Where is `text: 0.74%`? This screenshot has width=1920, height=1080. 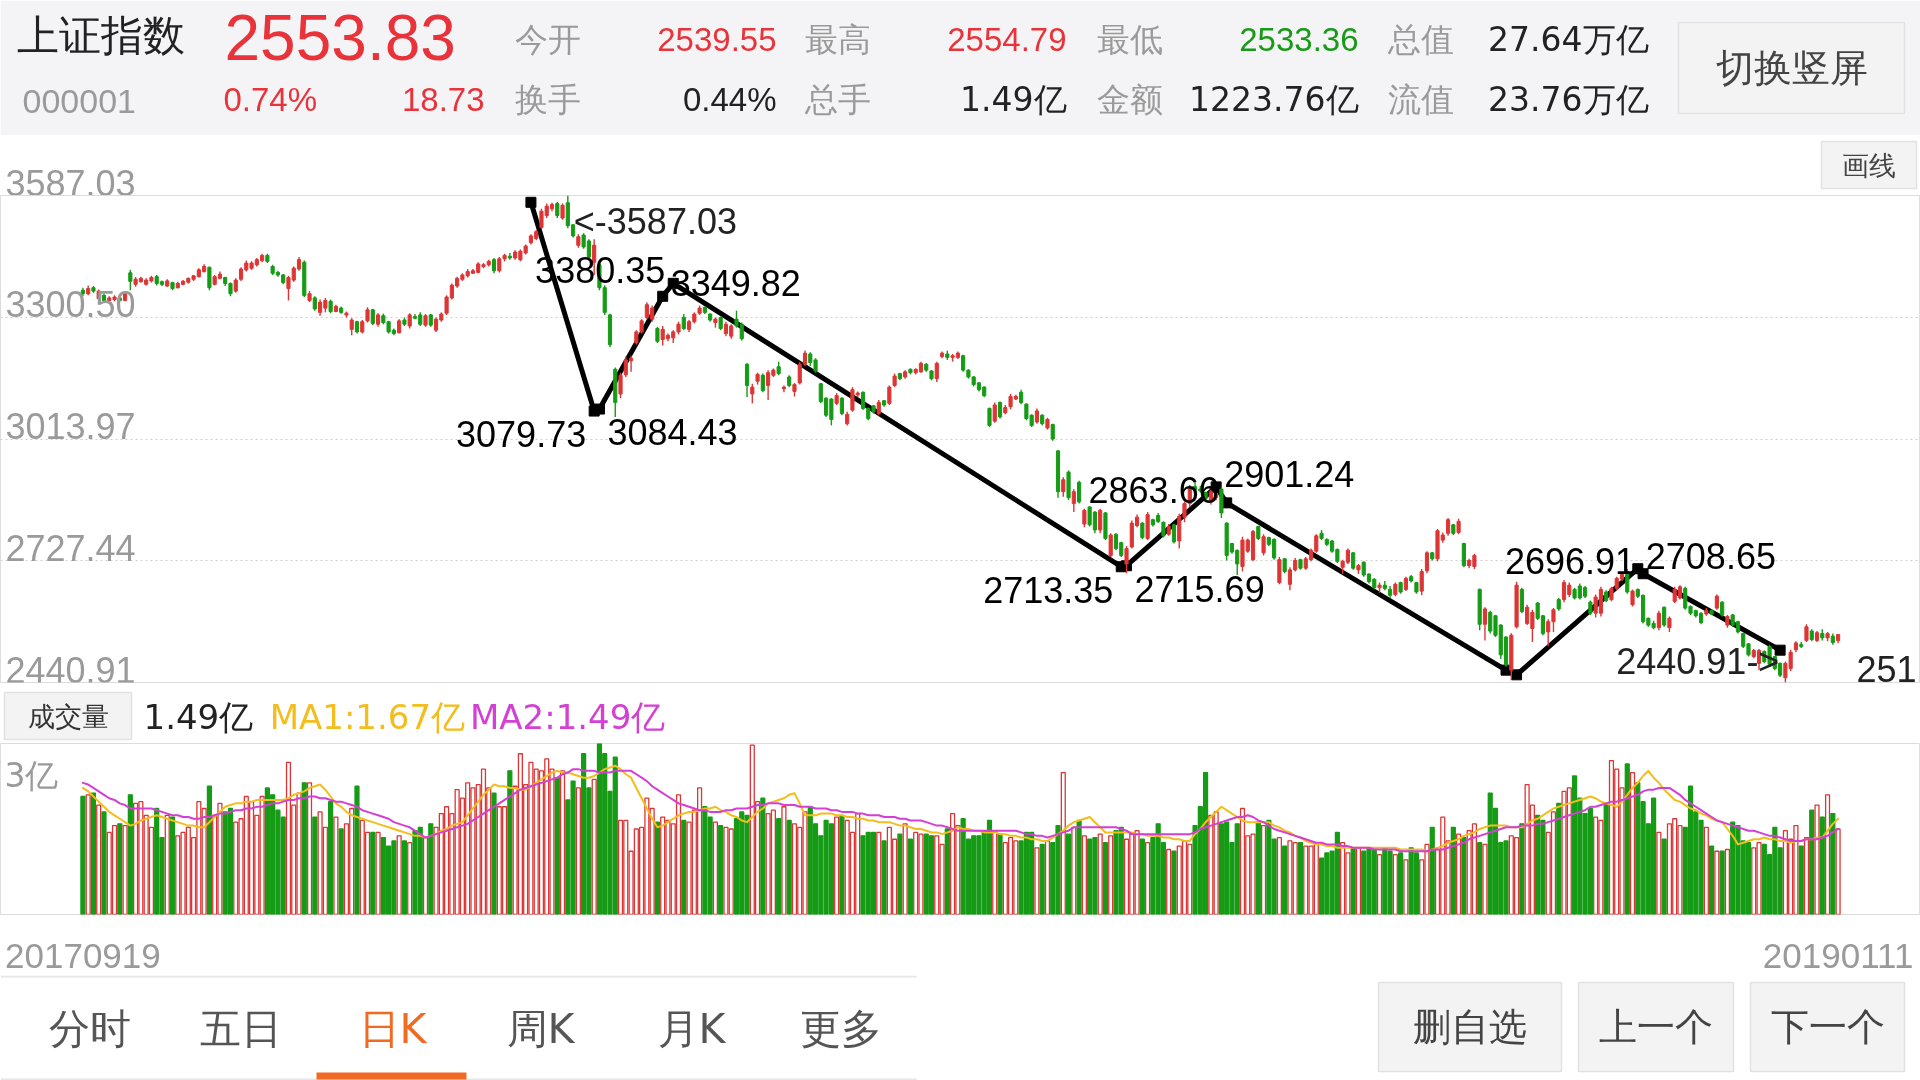 text: 0.74% is located at coordinates (270, 99).